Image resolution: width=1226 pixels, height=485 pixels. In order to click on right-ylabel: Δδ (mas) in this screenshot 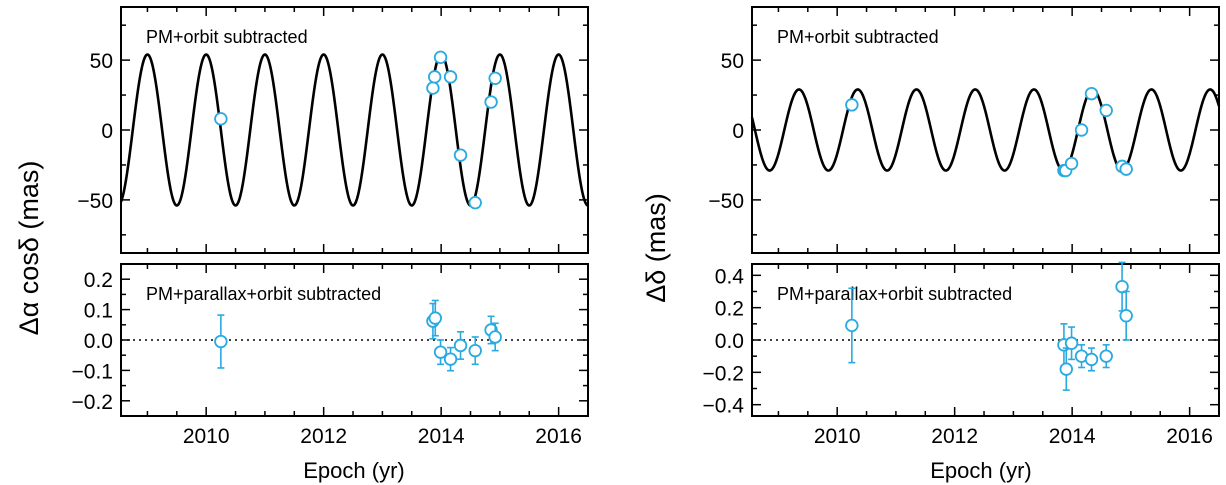, I will do `click(656, 248)`.